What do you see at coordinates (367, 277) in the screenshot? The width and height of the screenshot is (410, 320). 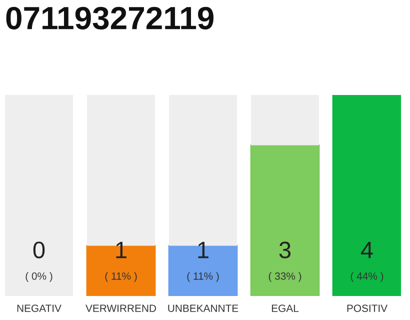 I see `annotation: ( 44% )` at bounding box center [367, 277].